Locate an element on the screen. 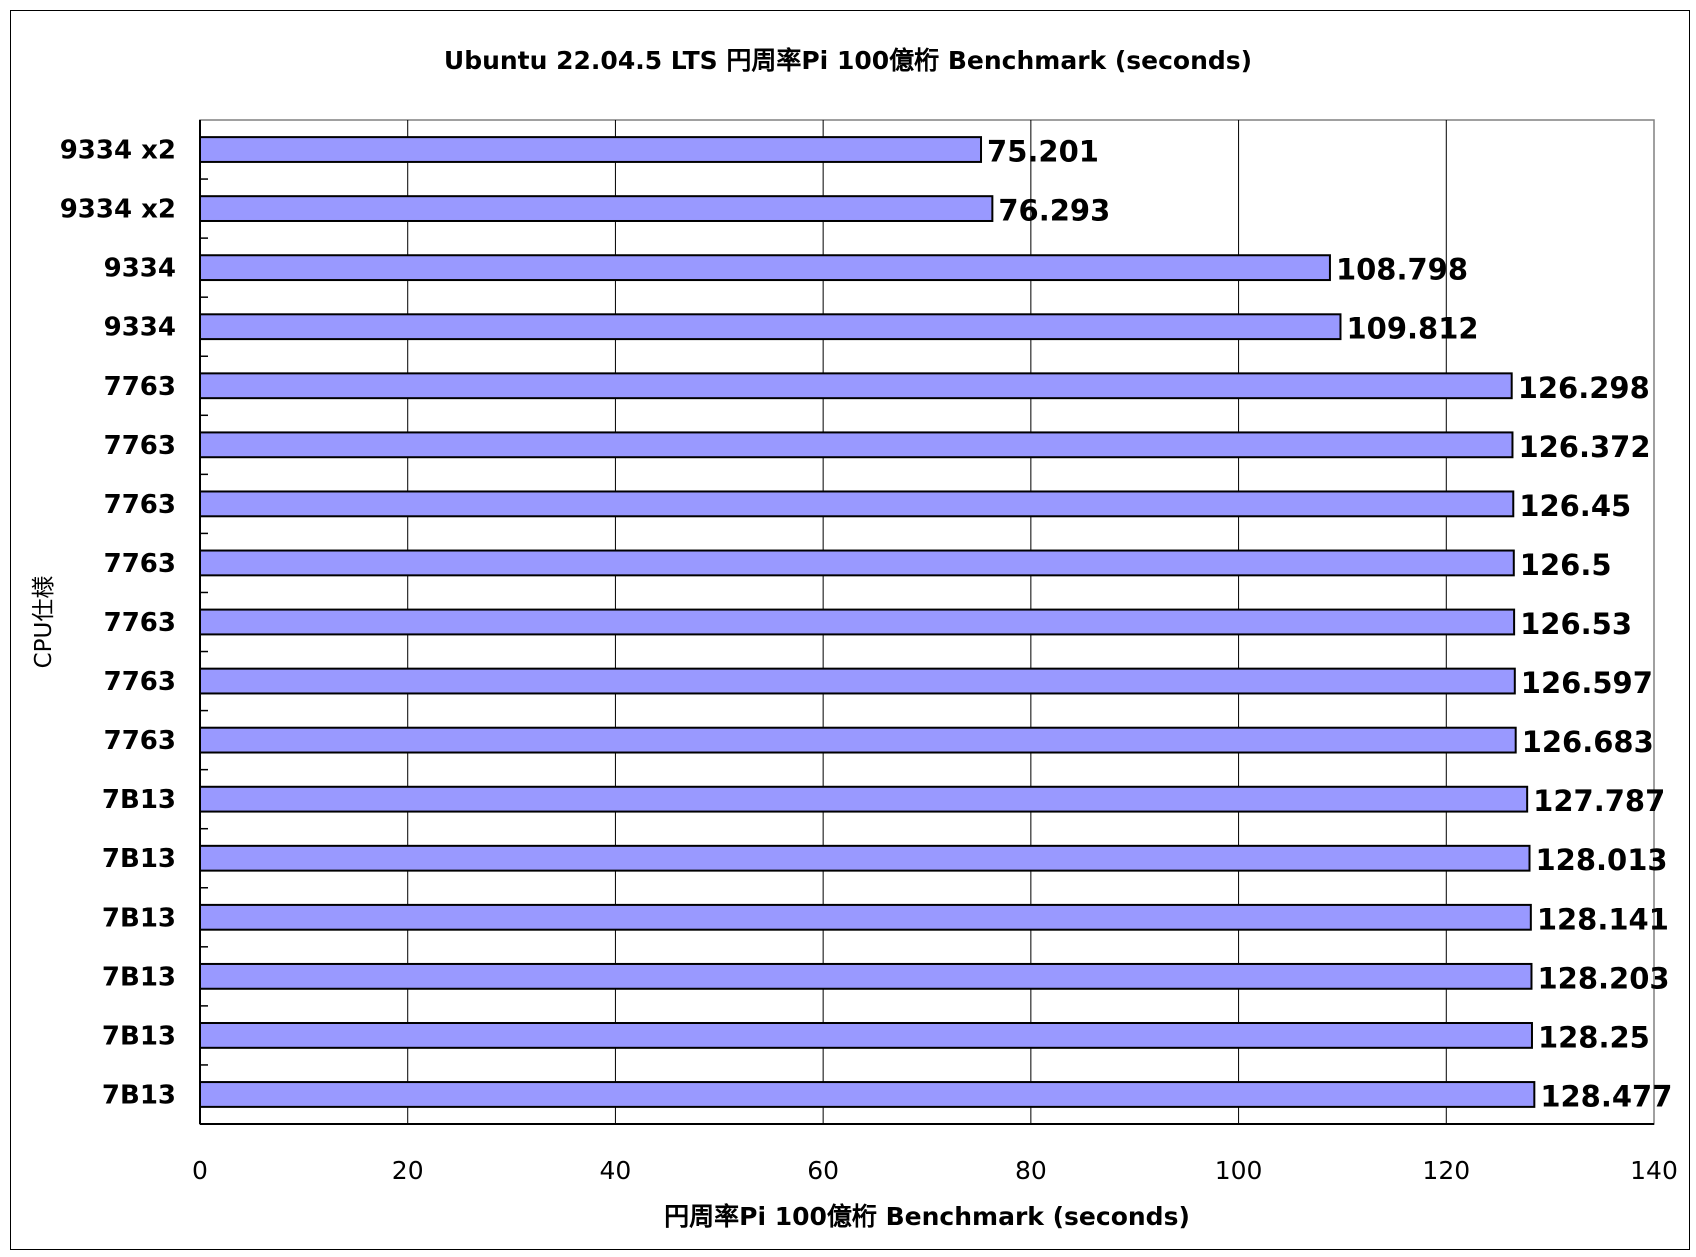  x-tick-label: 60 is located at coordinates (823, 1170).